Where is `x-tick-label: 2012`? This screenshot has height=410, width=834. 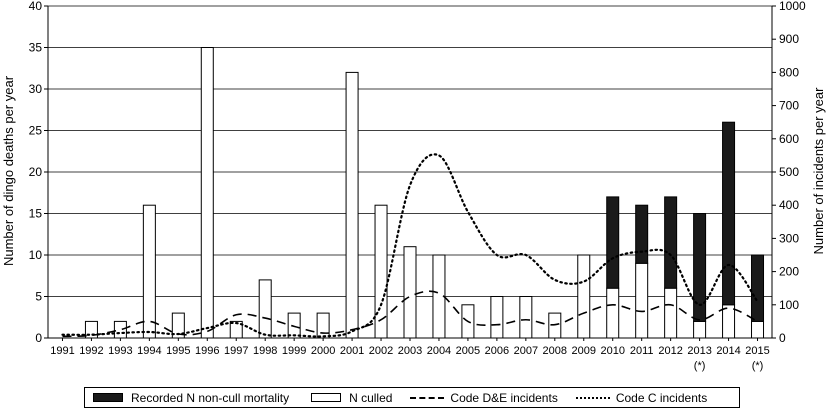
x-tick-label: 2012 is located at coordinates (670, 351).